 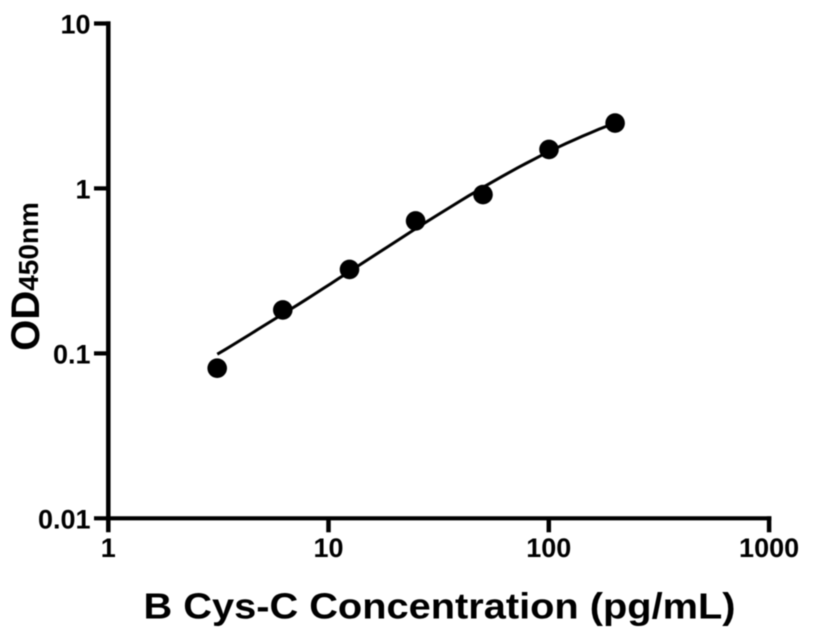 What do you see at coordinates (439, 607) in the screenshot?
I see `svg-text: B Cys-C Concentration (pg/mL)` at bounding box center [439, 607].